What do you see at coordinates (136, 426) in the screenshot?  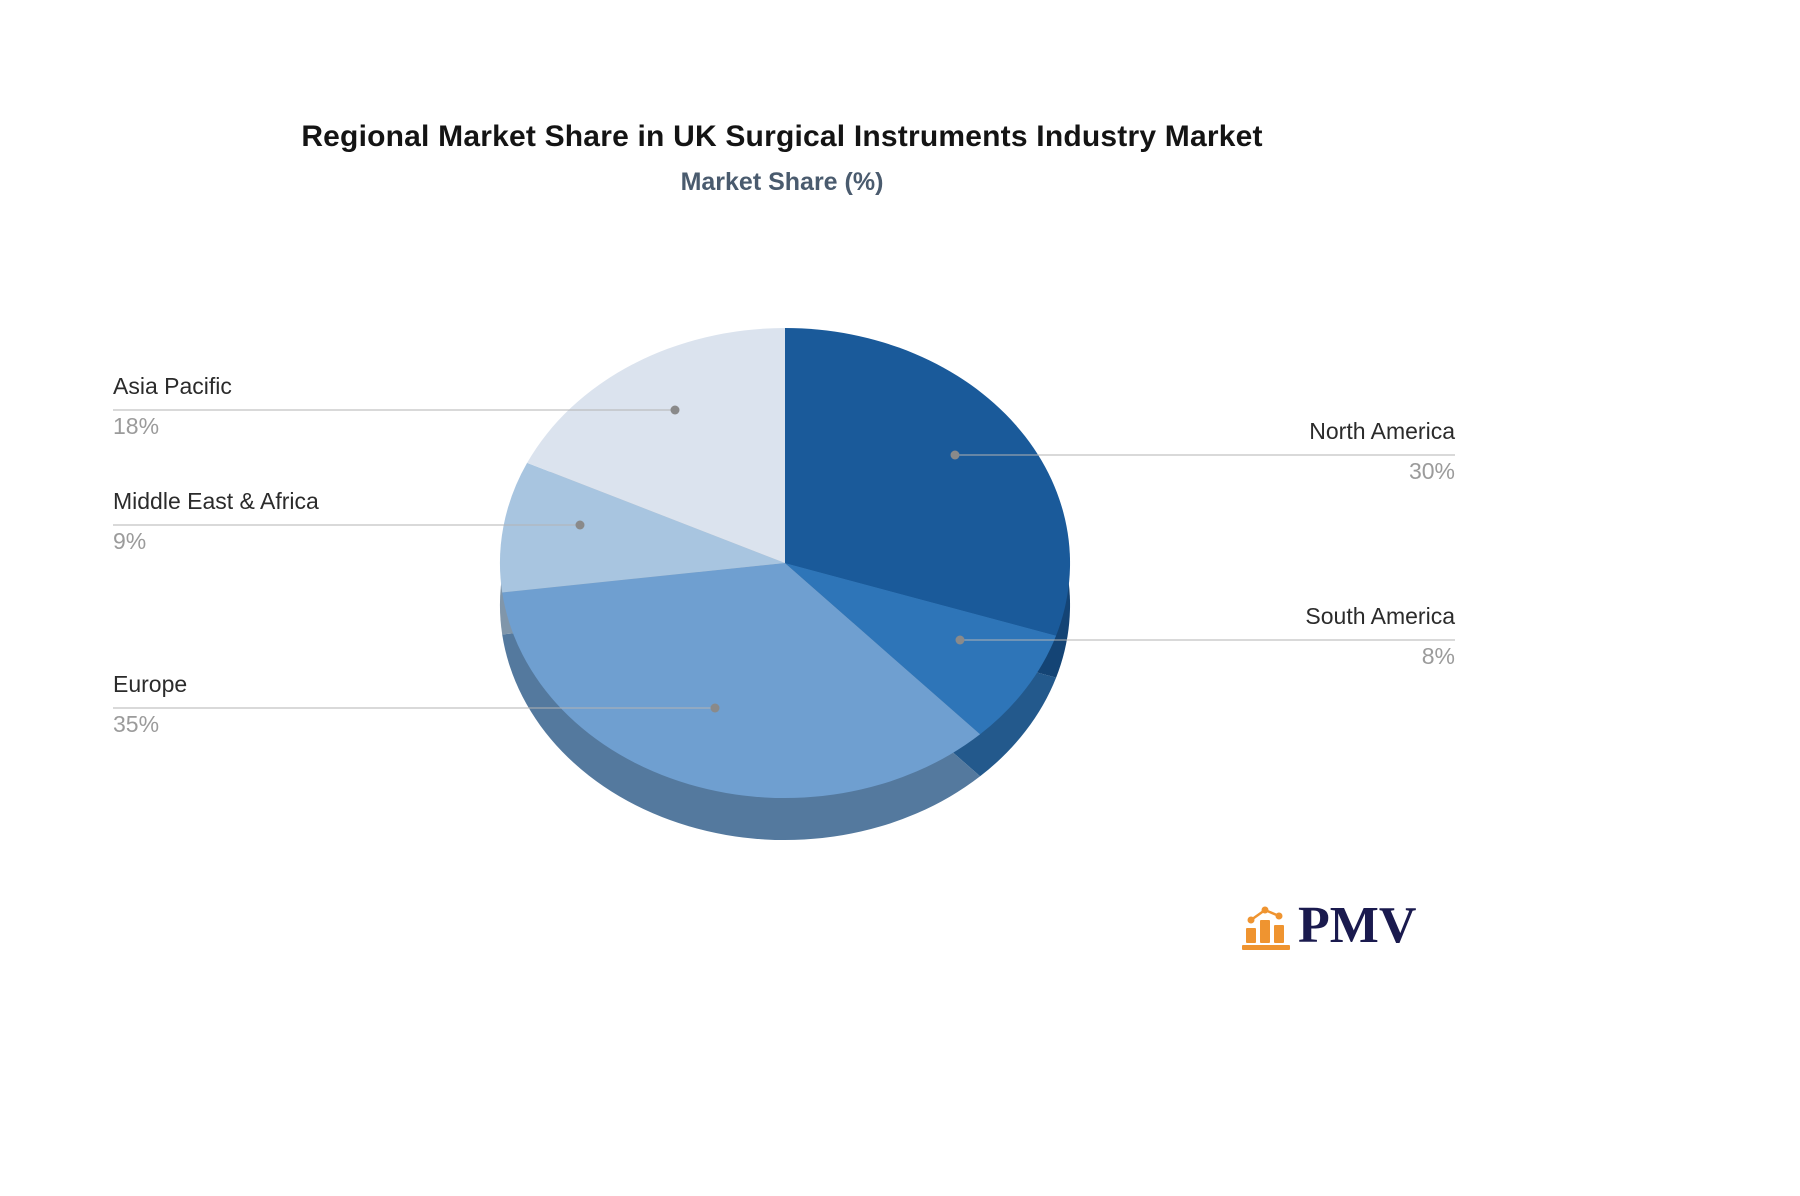 I see `slice-label-value: 18%` at bounding box center [136, 426].